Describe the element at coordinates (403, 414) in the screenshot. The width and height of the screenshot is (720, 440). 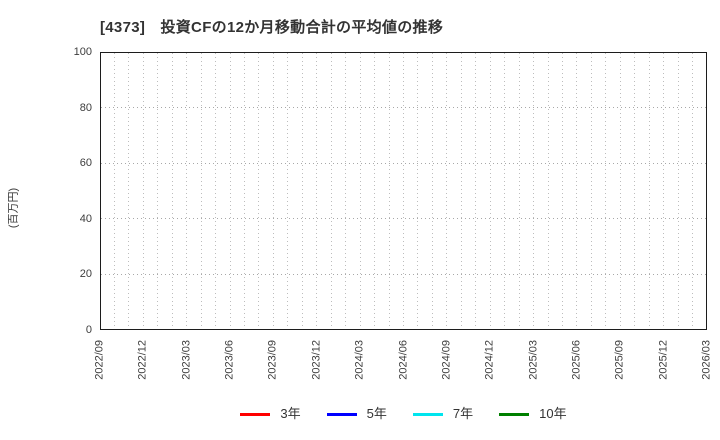
I see `legend: 3年 5年 7年 10年` at that location.